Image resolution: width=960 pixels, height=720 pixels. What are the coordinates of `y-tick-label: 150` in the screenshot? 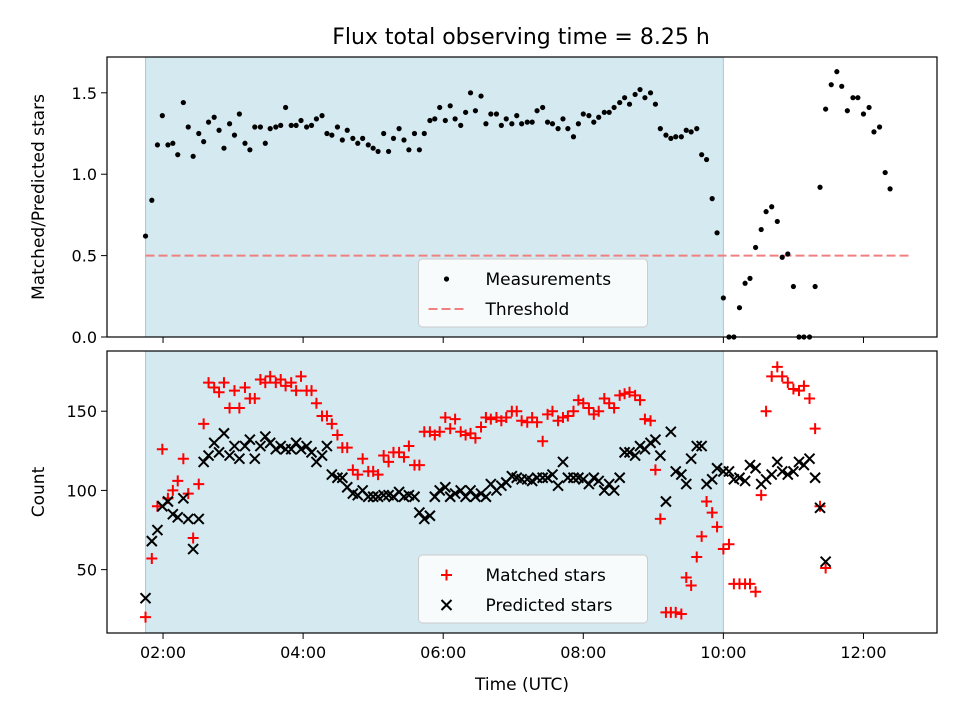 It's located at (81, 411).